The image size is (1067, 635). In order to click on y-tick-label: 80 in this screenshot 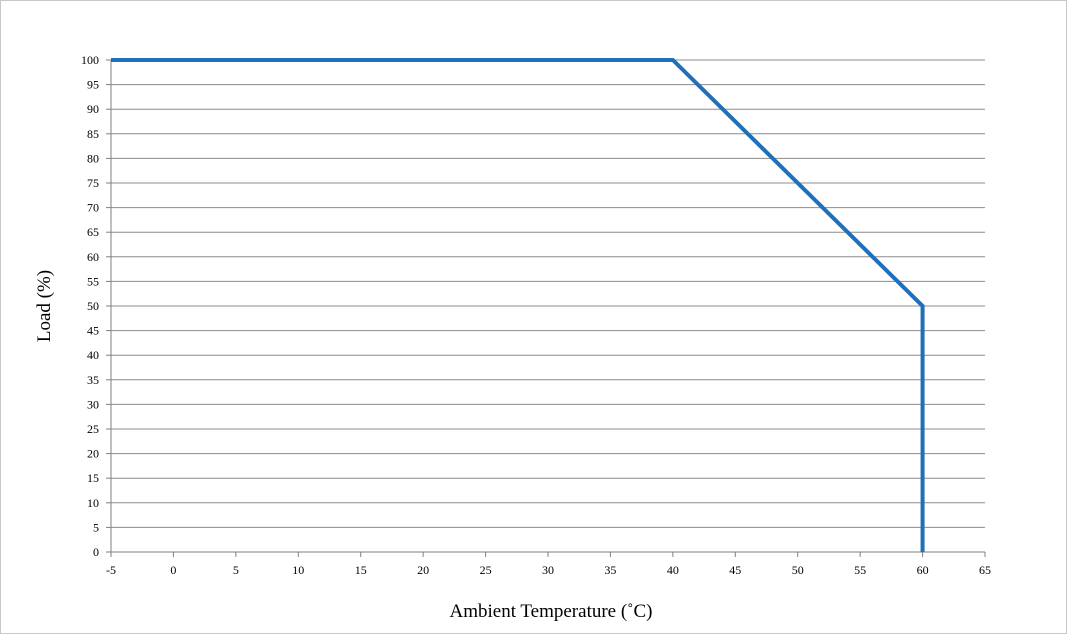, I will do `click(93, 158)`.